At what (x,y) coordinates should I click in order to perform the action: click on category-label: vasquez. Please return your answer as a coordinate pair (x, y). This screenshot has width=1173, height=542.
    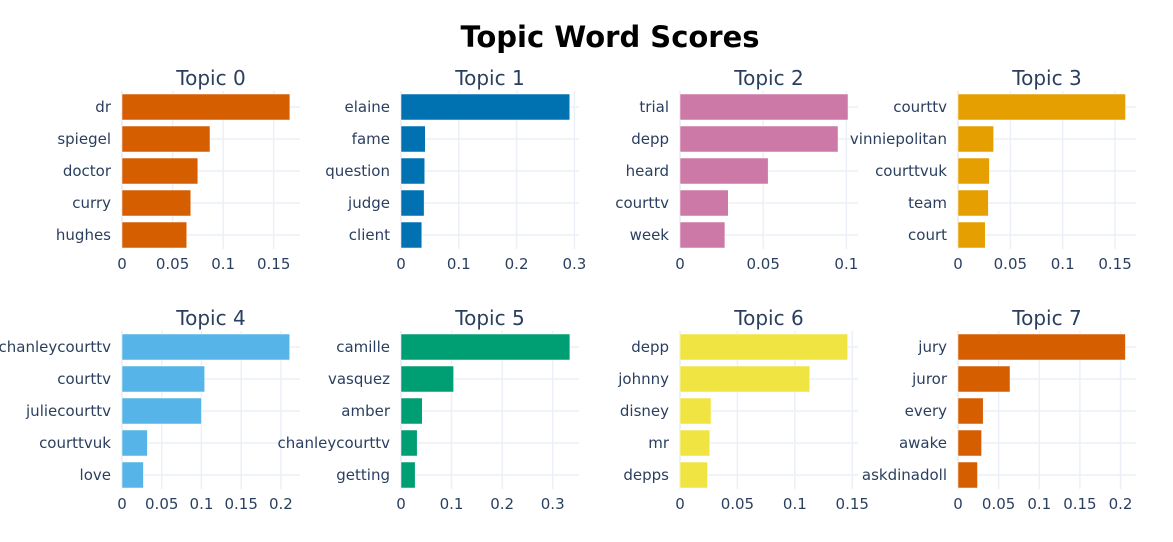
    Looking at the image, I should click on (359, 379).